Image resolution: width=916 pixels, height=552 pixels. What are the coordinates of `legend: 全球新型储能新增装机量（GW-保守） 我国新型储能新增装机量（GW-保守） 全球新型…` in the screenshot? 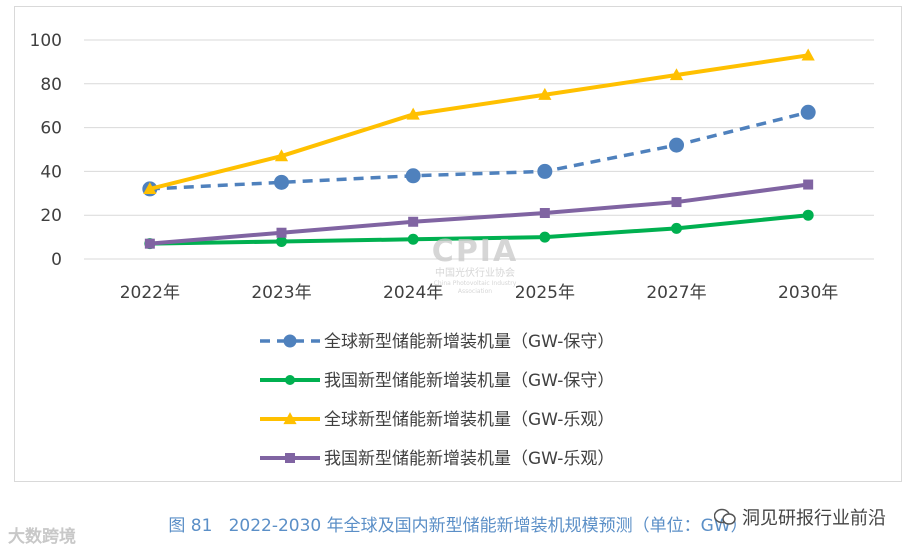 It's located at (437, 400).